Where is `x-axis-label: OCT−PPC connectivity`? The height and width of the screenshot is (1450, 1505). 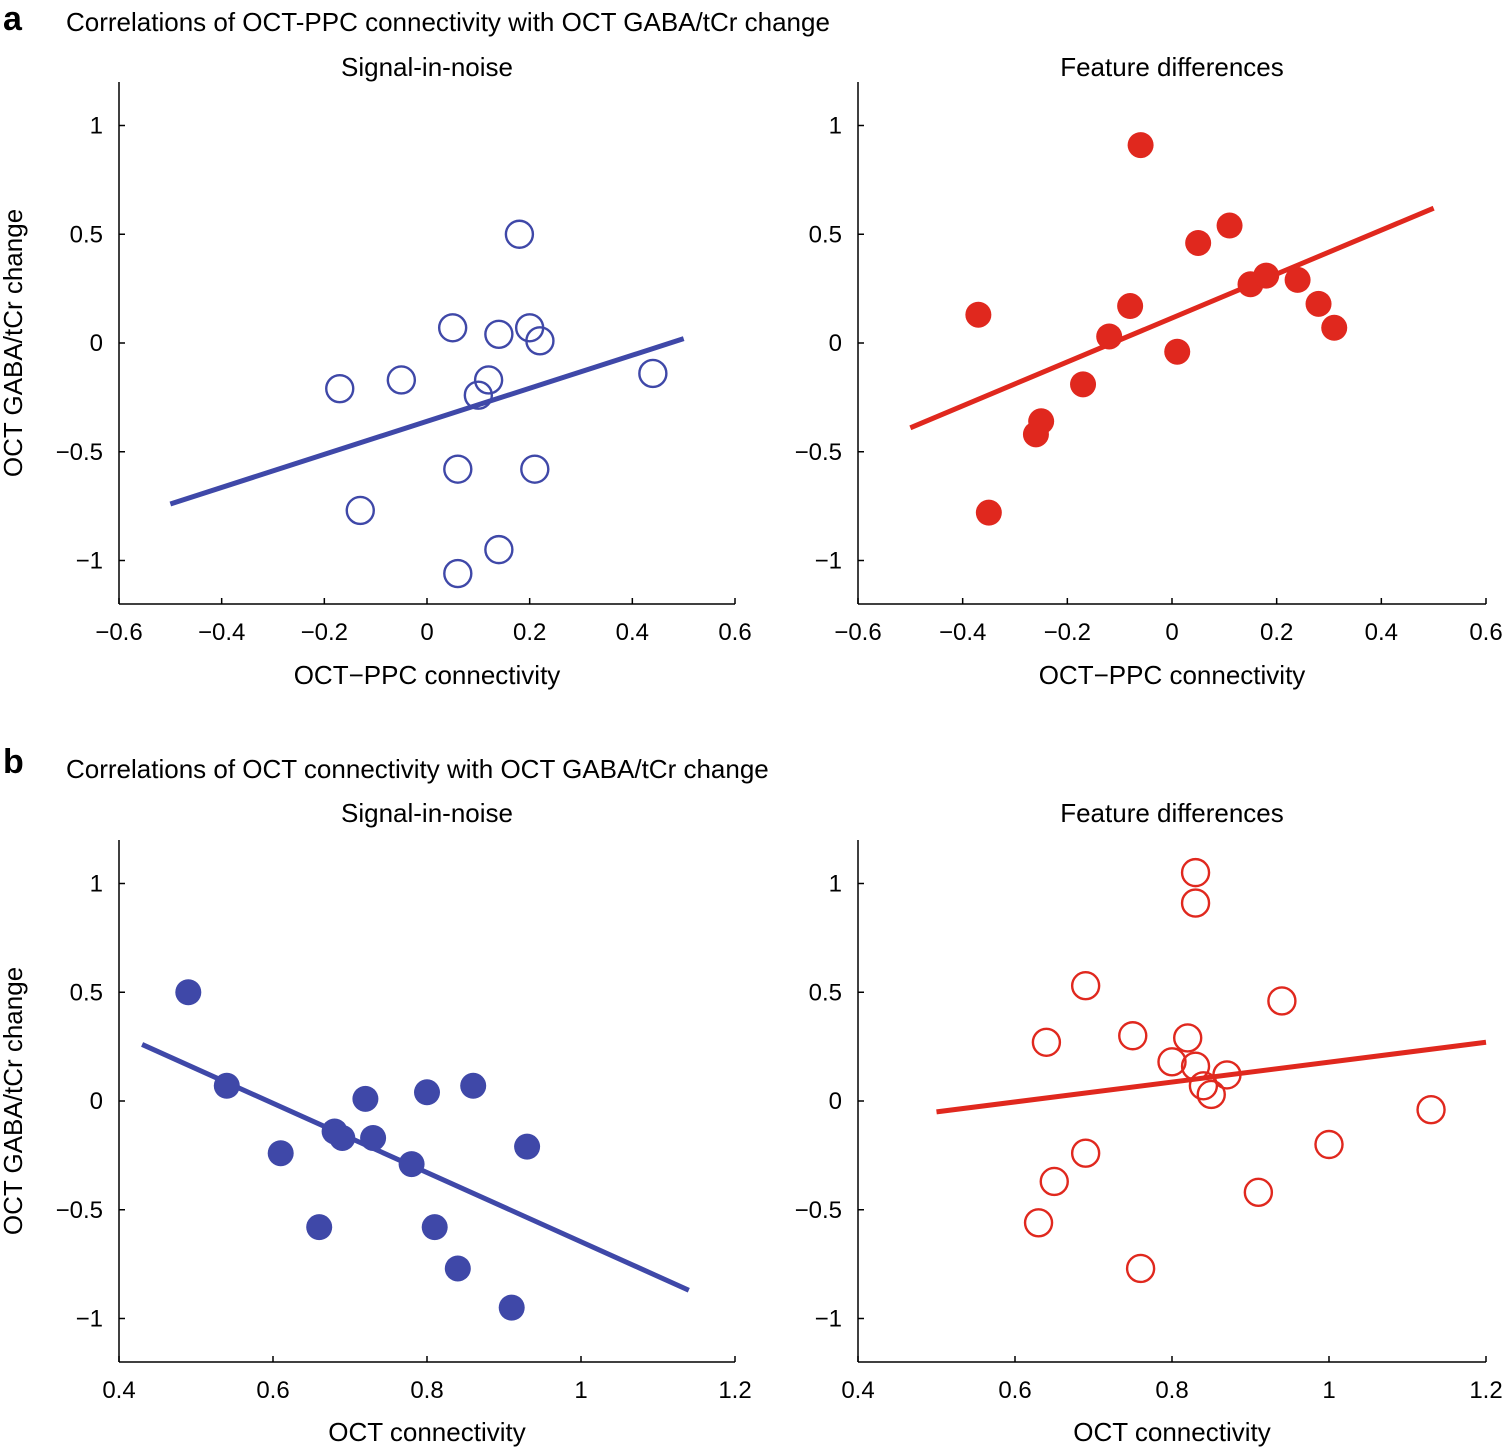
x-axis-label: OCT−PPC connectivity is located at coordinates (1172, 675).